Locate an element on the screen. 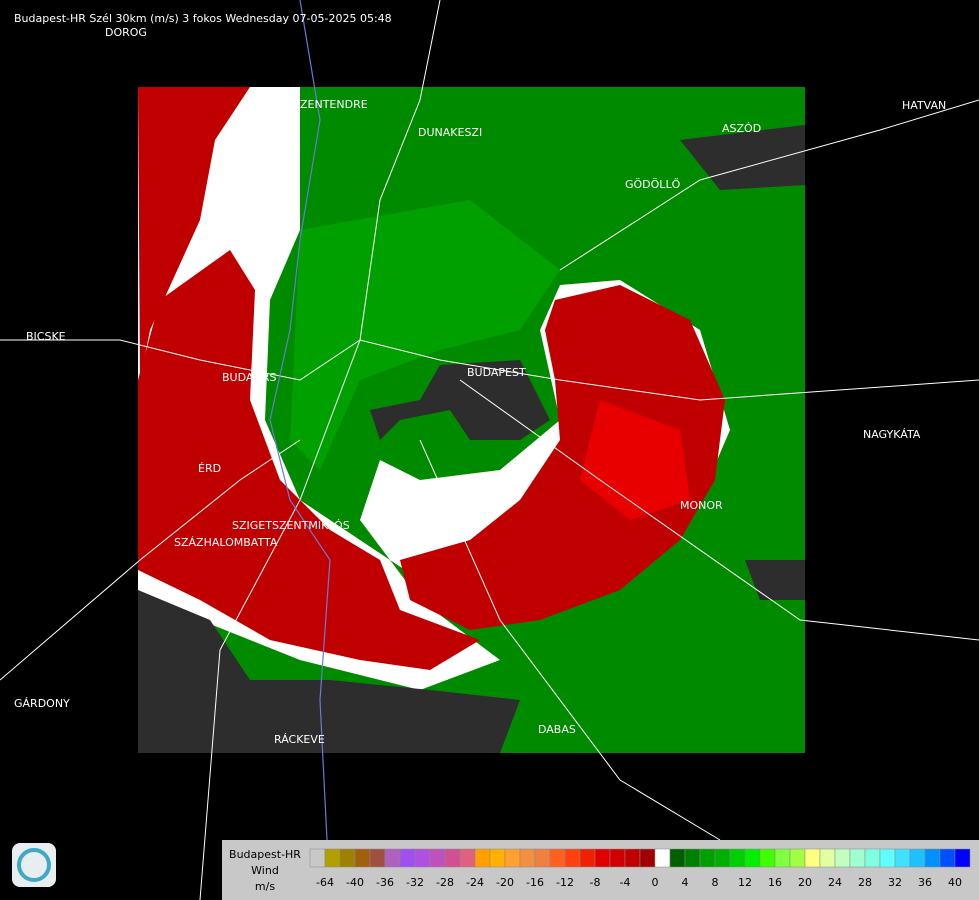 This screenshot has height=900, width=979. echo-red-top is located at coordinates (194, 233).